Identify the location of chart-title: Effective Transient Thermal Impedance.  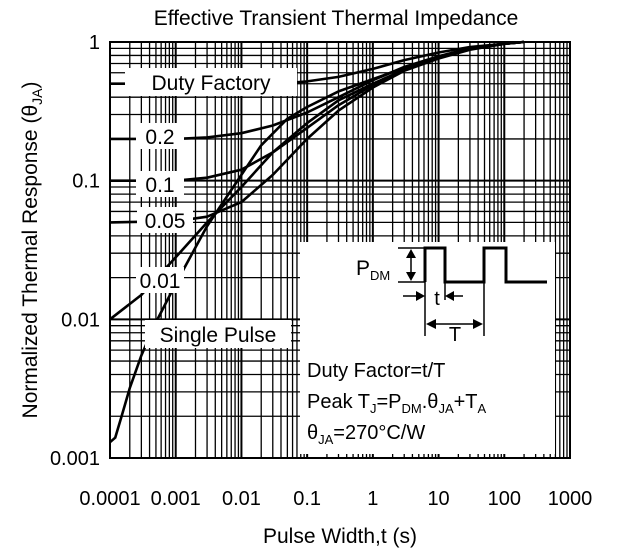
(336, 18).